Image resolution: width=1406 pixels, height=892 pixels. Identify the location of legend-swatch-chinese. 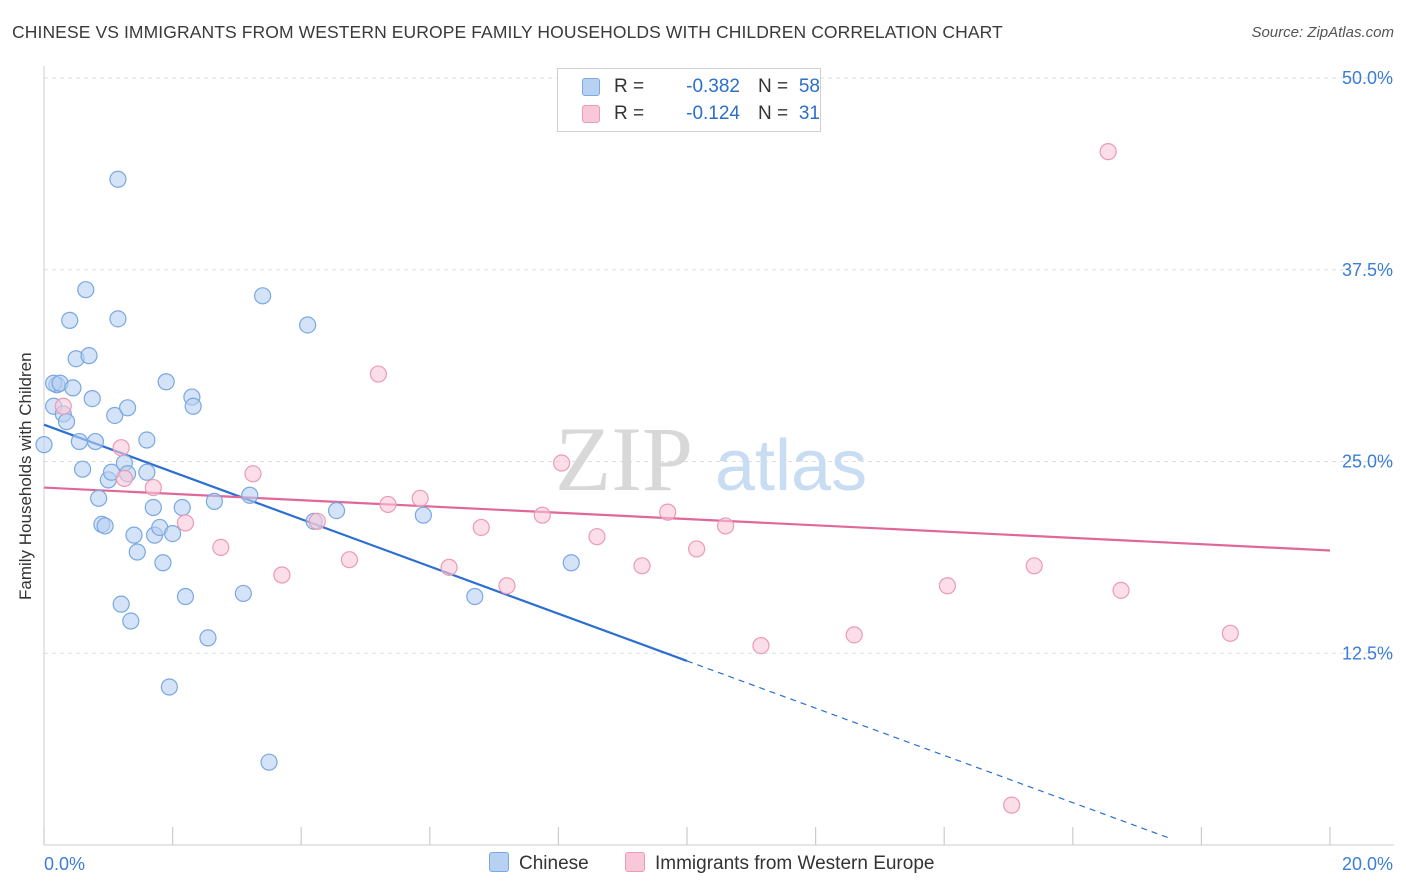
(591, 87).